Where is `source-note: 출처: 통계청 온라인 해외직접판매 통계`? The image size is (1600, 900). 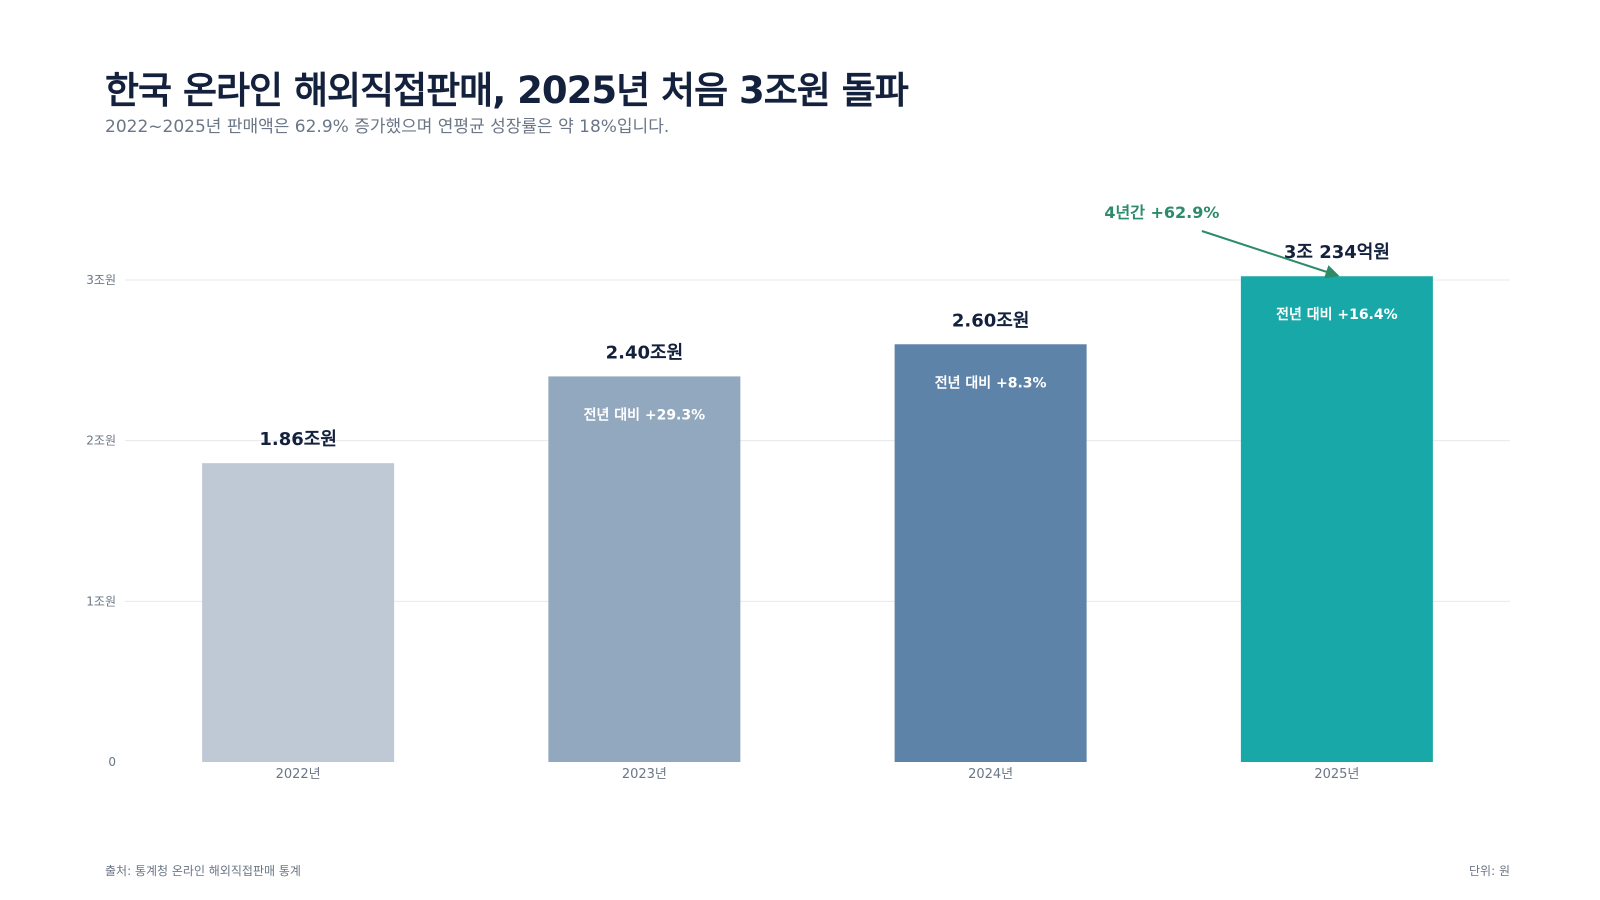 source-note: 출처: 통계청 온라인 해외직접판매 통계 is located at coordinates (203, 871).